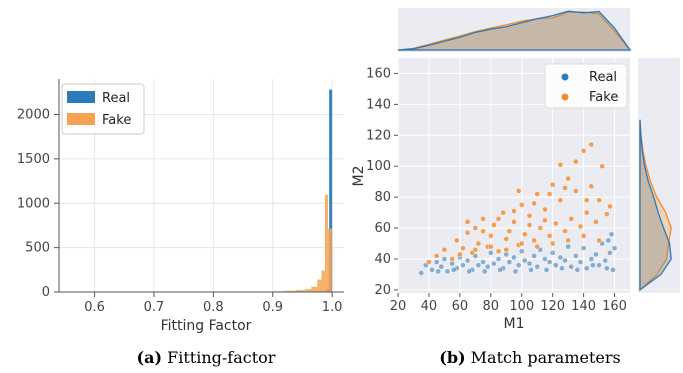 The width and height of the screenshot is (683, 373). I want to click on y-tick-label: 120, so click(378, 135).